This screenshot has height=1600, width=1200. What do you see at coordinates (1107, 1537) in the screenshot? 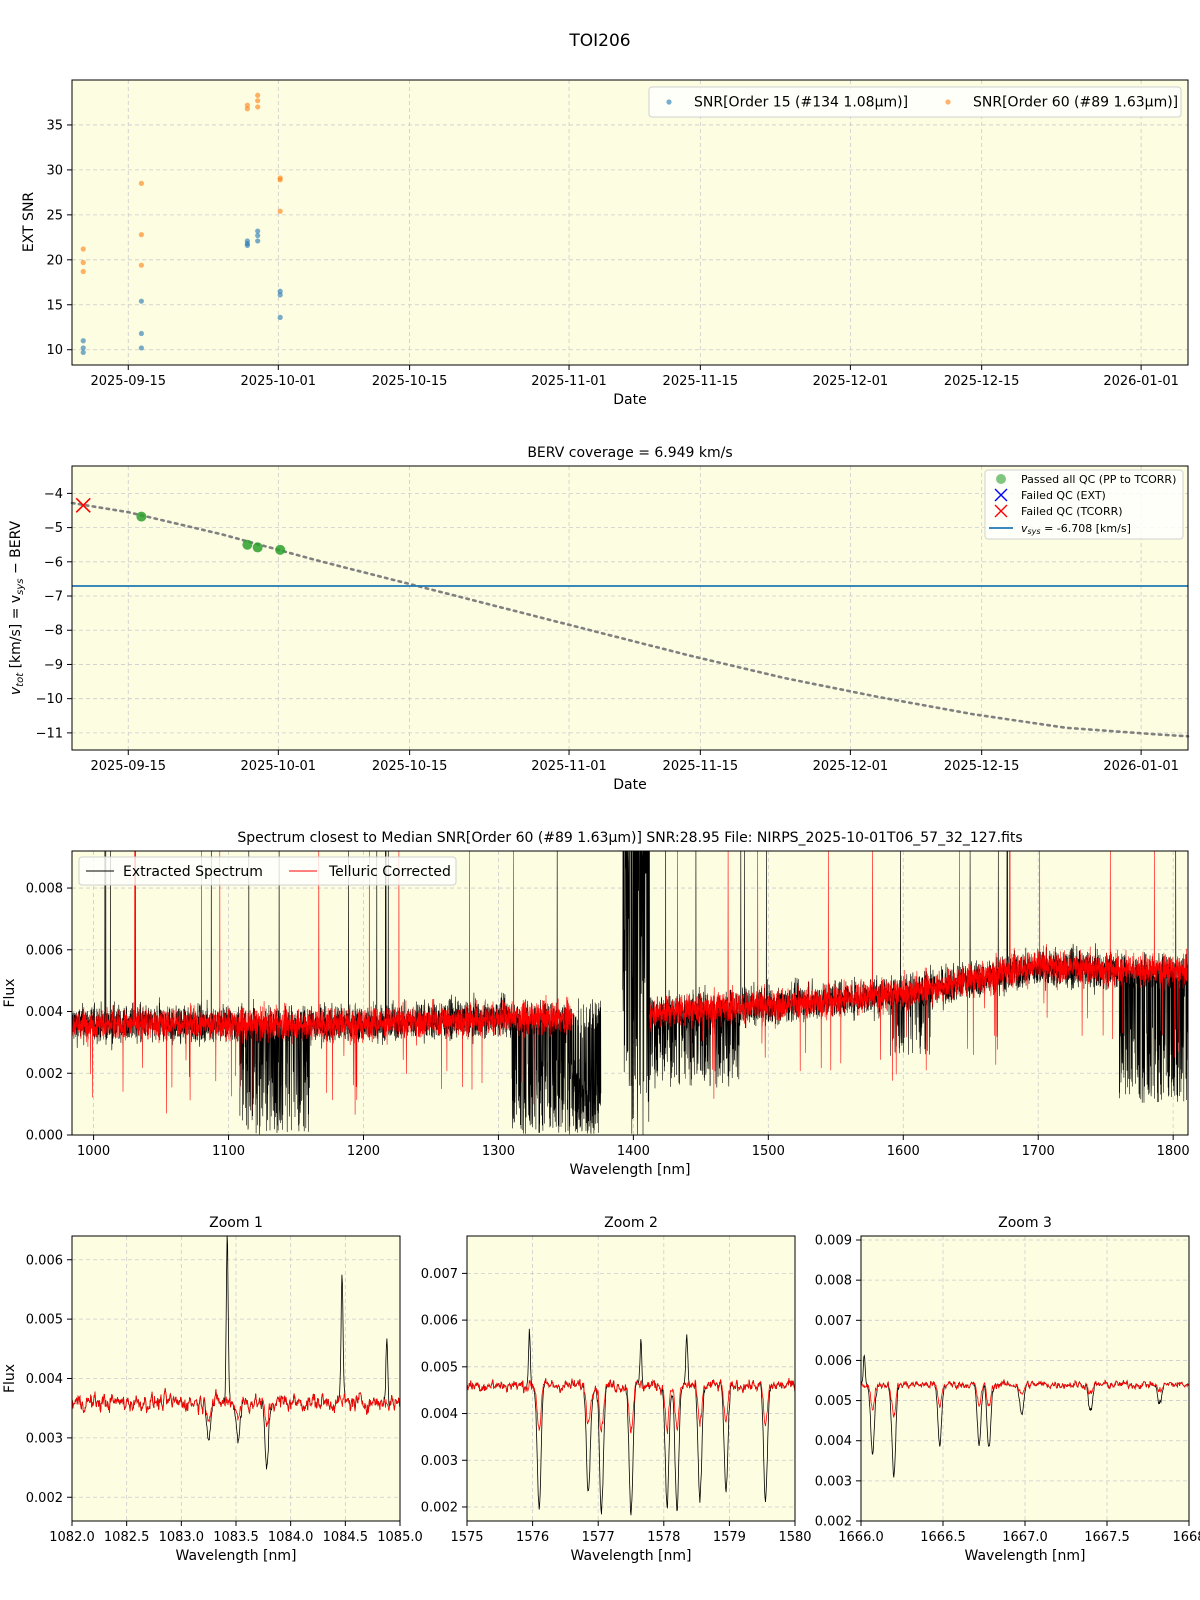
I see `zoom3-xtick-label: 1667.5` at bounding box center [1107, 1537].